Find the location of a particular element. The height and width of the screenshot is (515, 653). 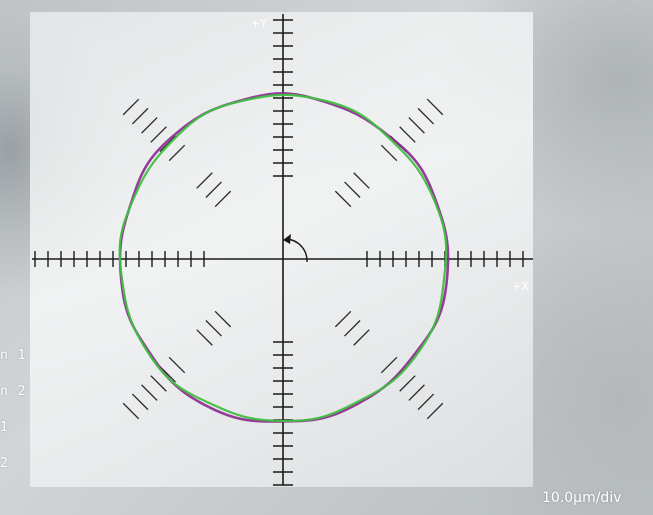

legend-item-3: 1 is located at coordinates (4, 427).